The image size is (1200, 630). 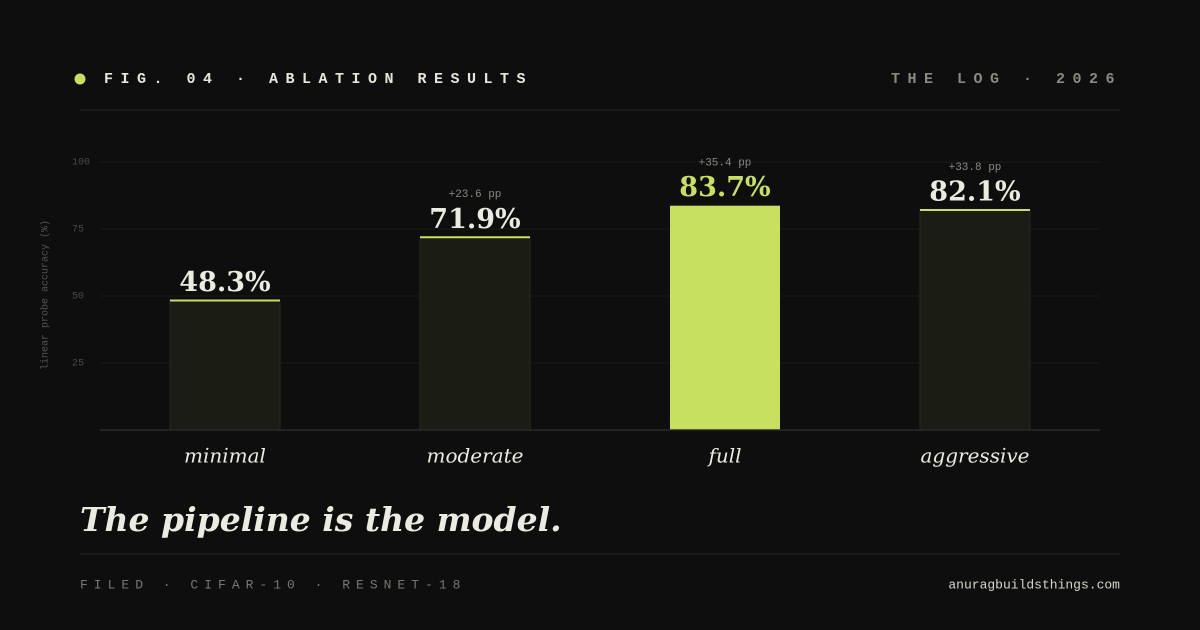 What do you see at coordinates (225, 456) in the screenshot?
I see `x-tick-label: minimal` at bounding box center [225, 456].